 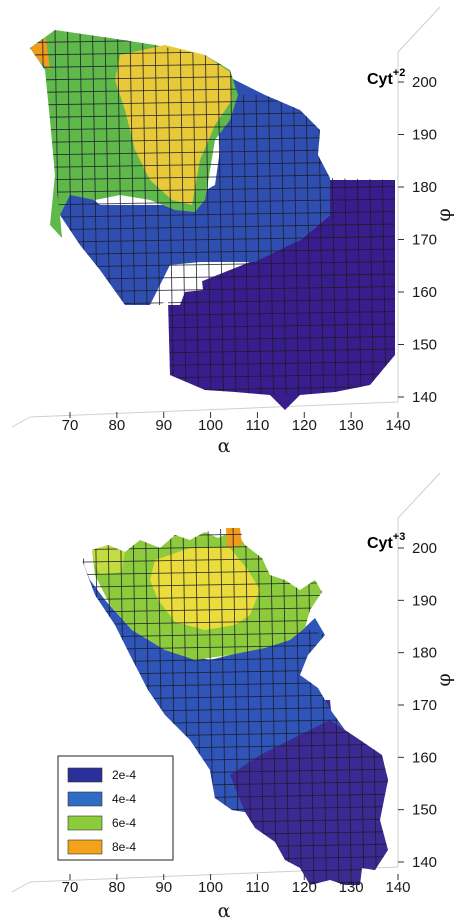 I want to click on panel-cyt3-title: Cyt+3, so click(x=386, y=541).